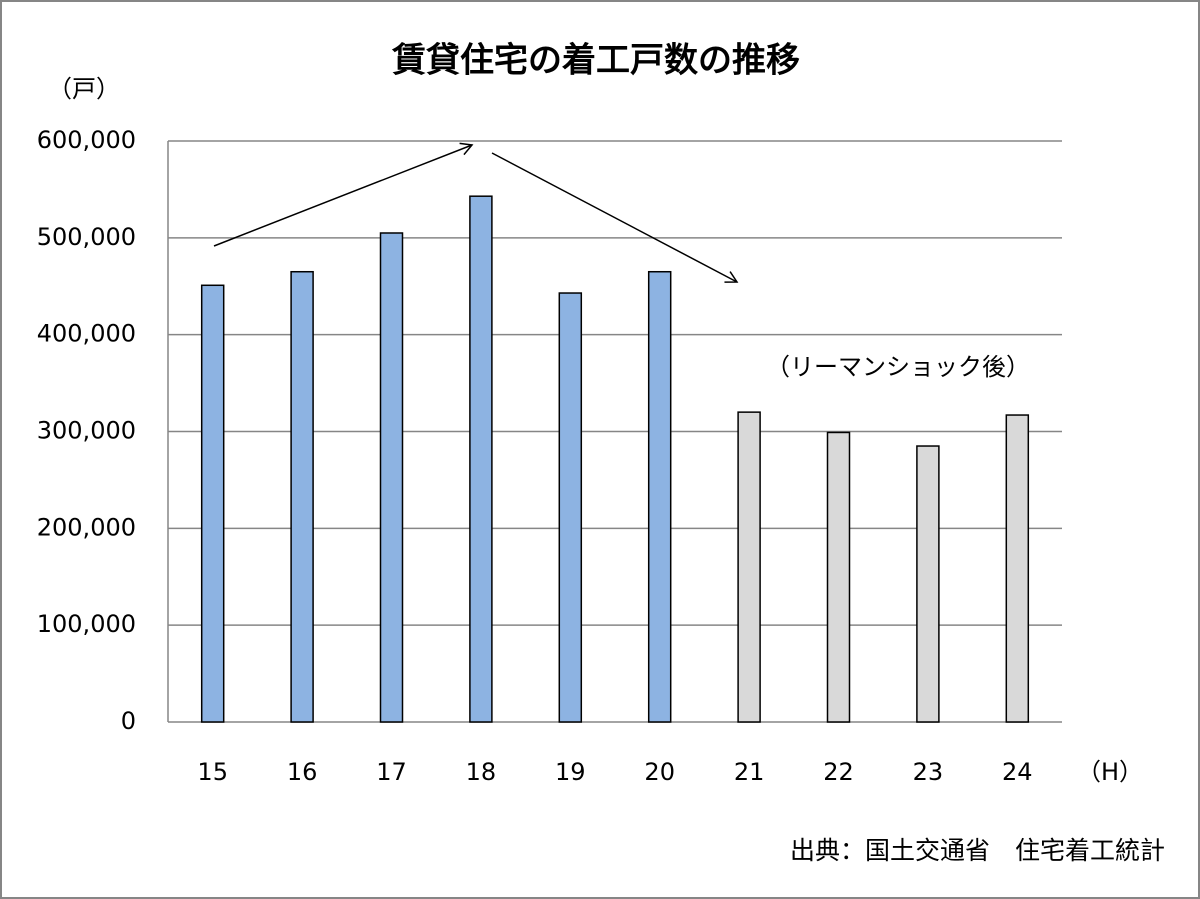  Describe the element at coordinates (898, 367) in the screenshot. I see `annotation: （リーマンショック後）` at that location.